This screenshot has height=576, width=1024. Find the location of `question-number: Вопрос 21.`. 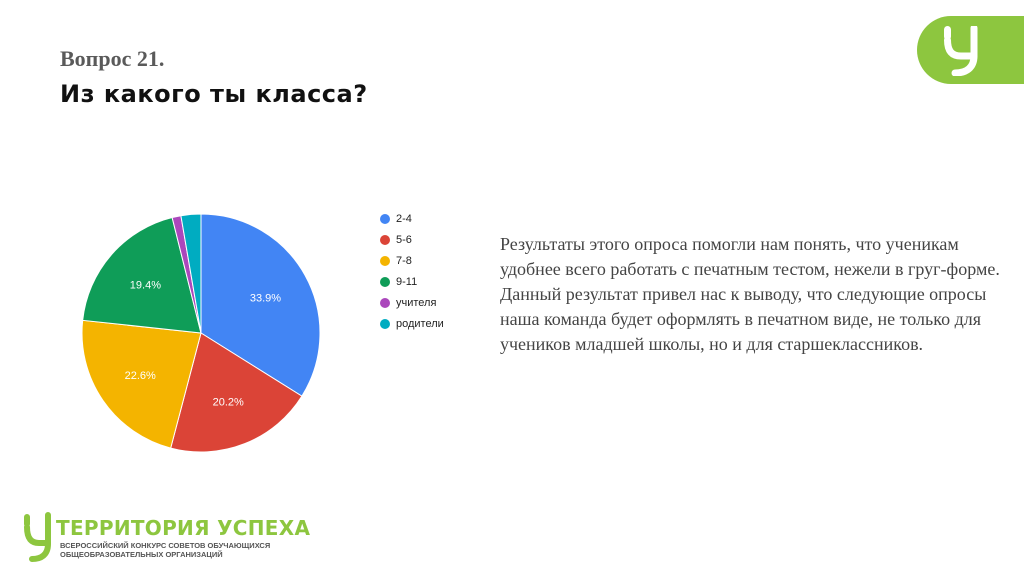

question-number: Вопрос 21. is located at coordinates (112, 58).